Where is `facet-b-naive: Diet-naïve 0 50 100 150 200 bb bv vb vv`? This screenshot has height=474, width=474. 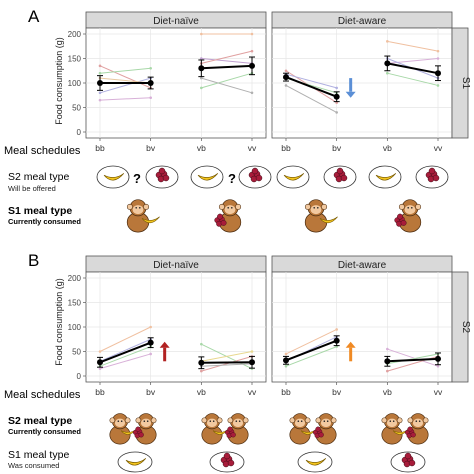 facet-b-naive: Diet-naïve 0 50 100 150 200 bb bv vb vv is located at coordinates (167, 326).